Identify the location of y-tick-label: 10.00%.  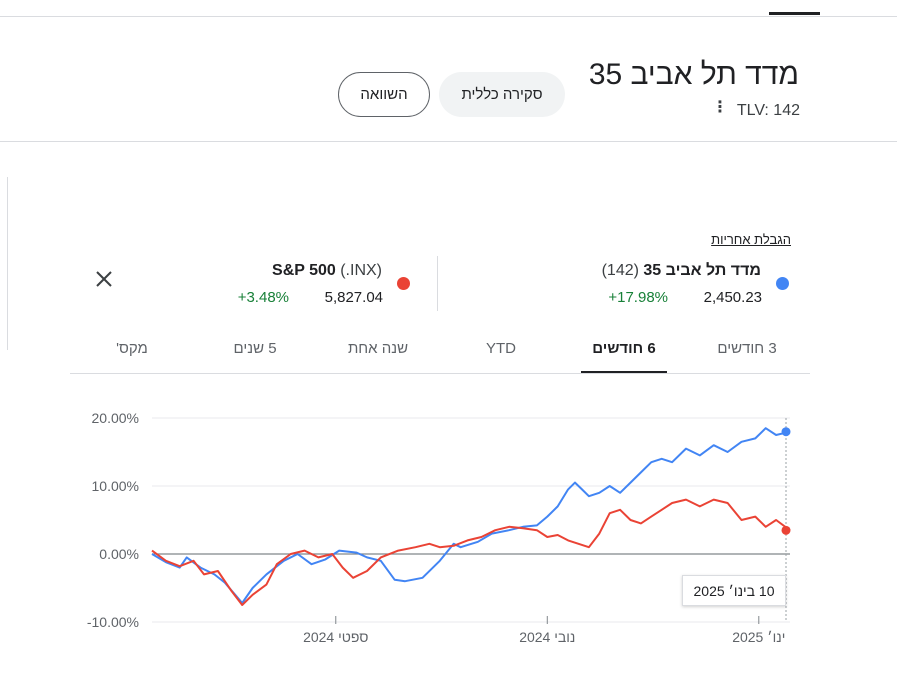
(115, 486).